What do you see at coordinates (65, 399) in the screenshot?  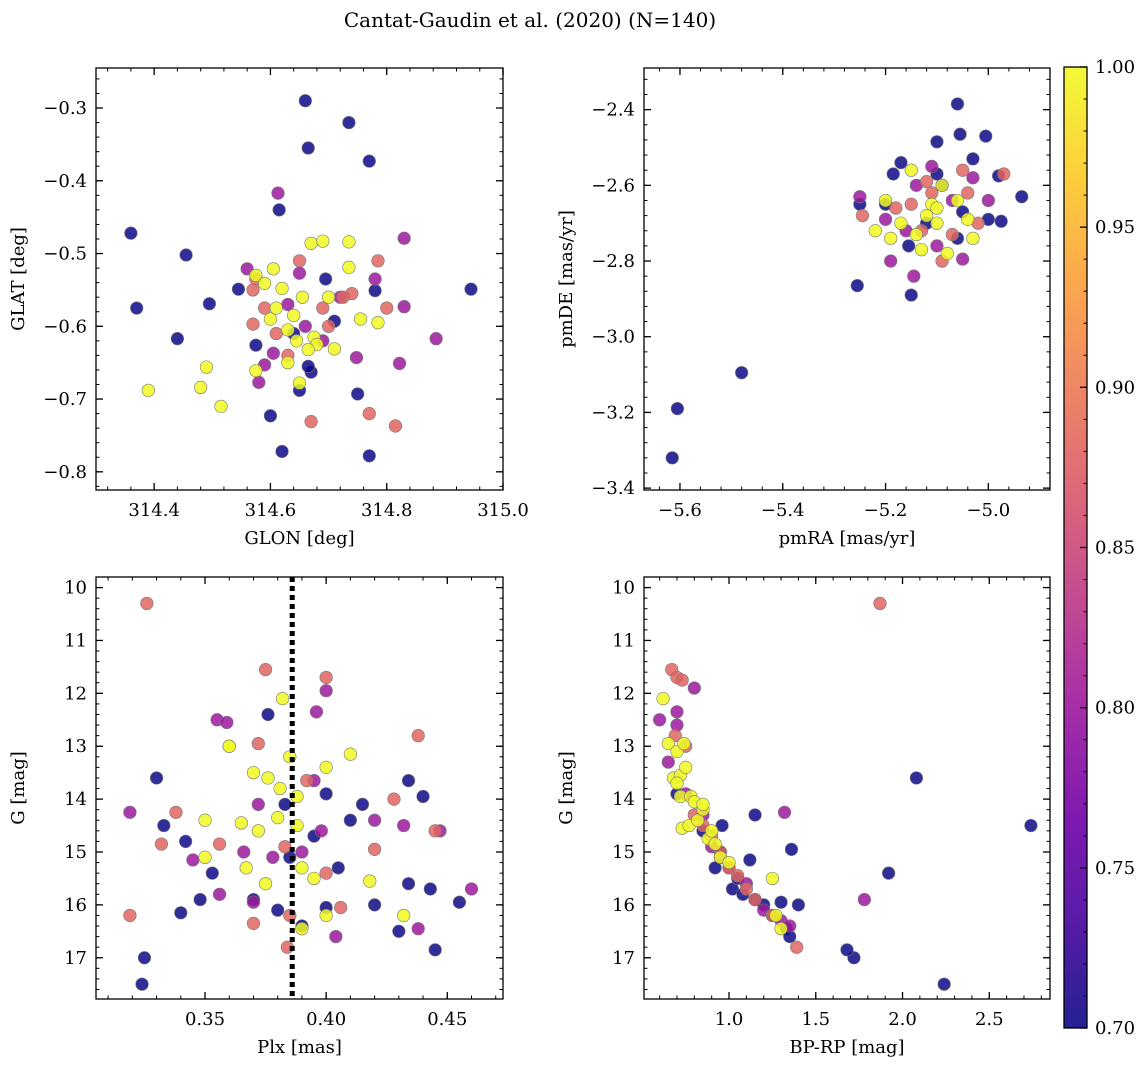 I see `y-tick-label: −0.7` at bounding box center [65, 399].